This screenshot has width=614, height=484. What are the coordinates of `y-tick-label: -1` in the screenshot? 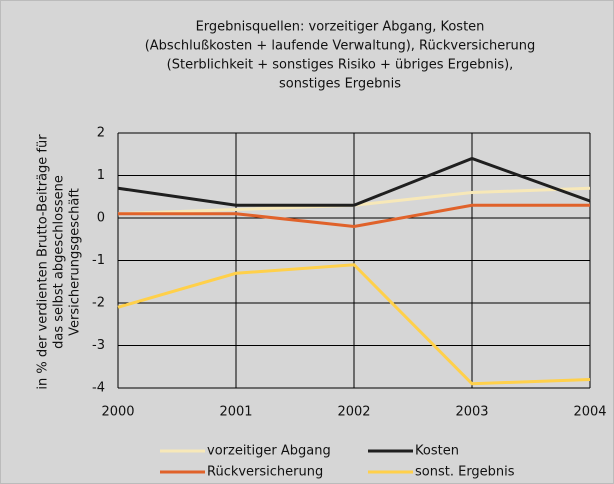 It's located at (98, 260).